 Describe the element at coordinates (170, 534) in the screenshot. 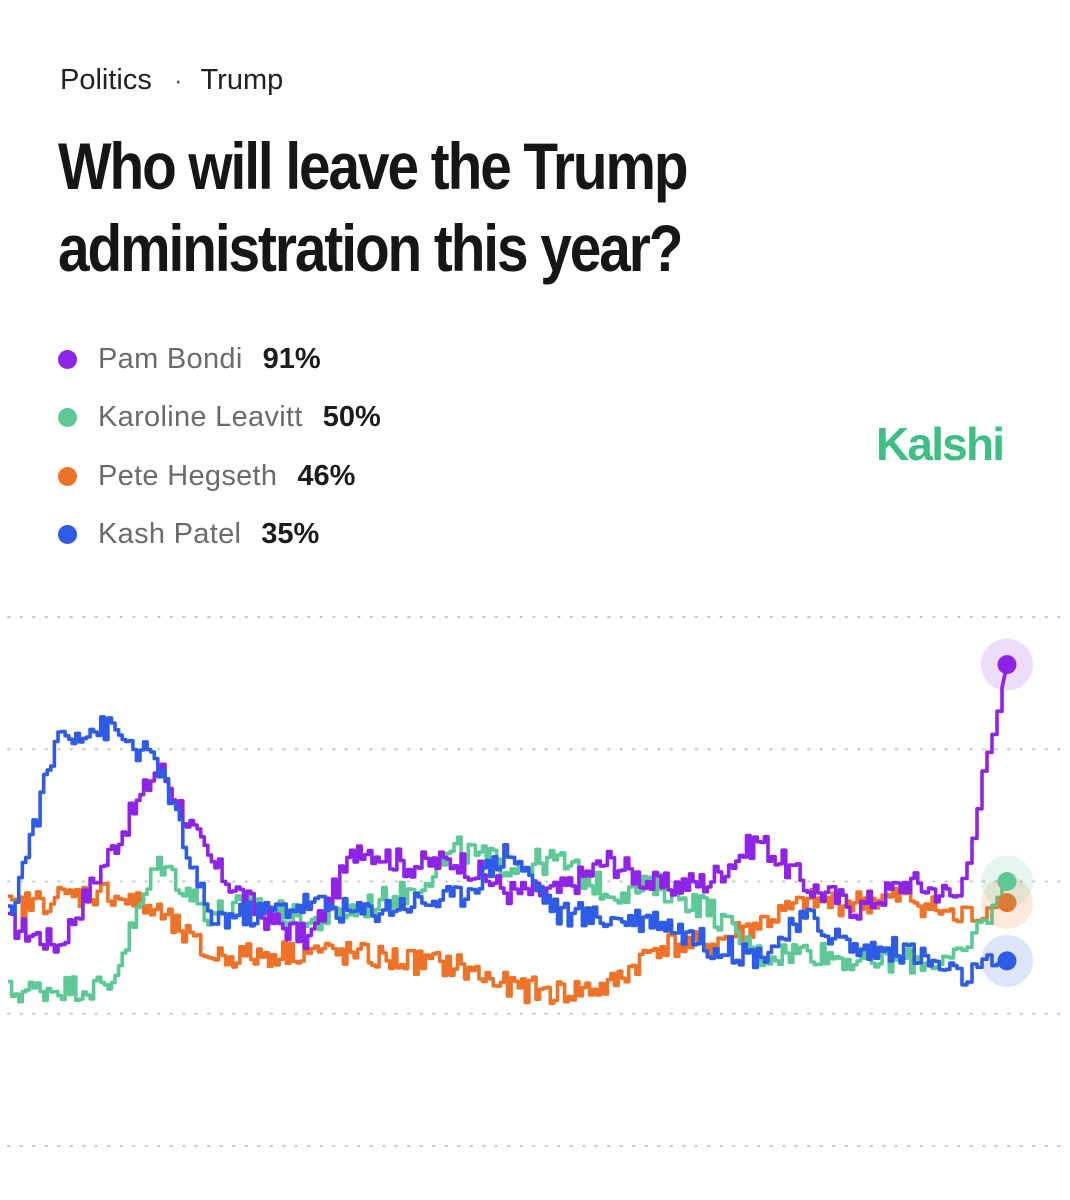

I see `legend-name: Kash Patel` at that location.